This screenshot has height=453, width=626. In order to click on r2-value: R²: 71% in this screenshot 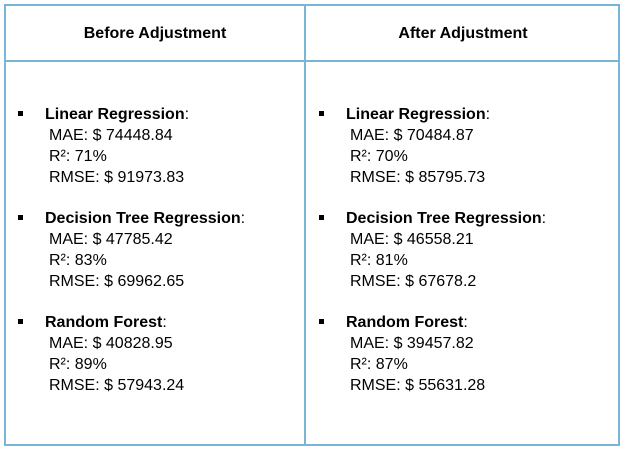, I will do `click(78, 156)`.